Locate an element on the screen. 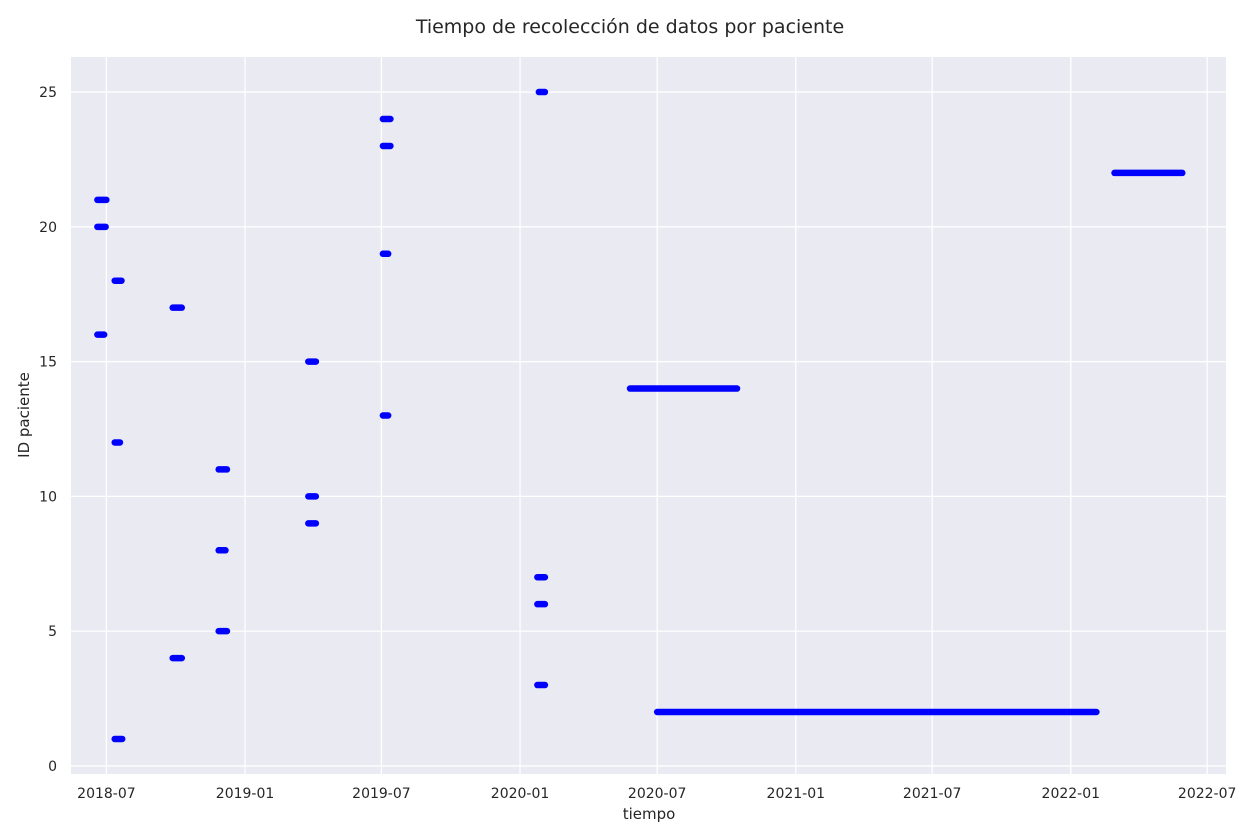 Image resolution: width=1260 pixels, height=840 pixels. y-axis-label: ID paciente is located at coordinates (24, 415).